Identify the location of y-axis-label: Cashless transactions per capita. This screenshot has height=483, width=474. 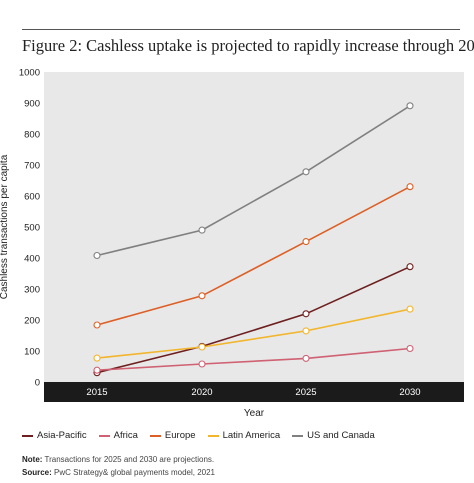
(5, 226).